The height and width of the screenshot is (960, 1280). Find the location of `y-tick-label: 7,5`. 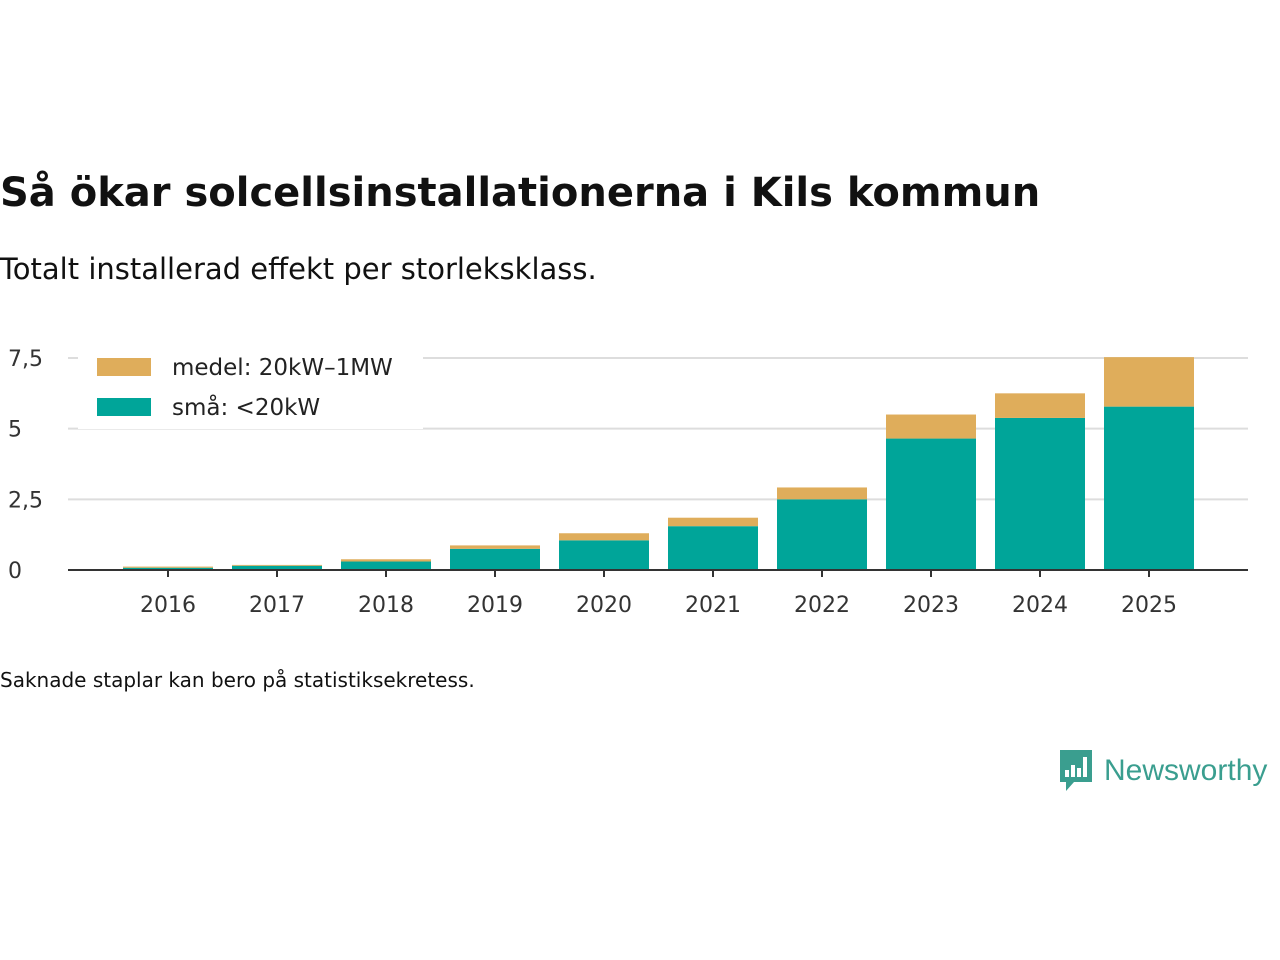

y-tick-label: 7,5 is located at coordinates (25, 359).